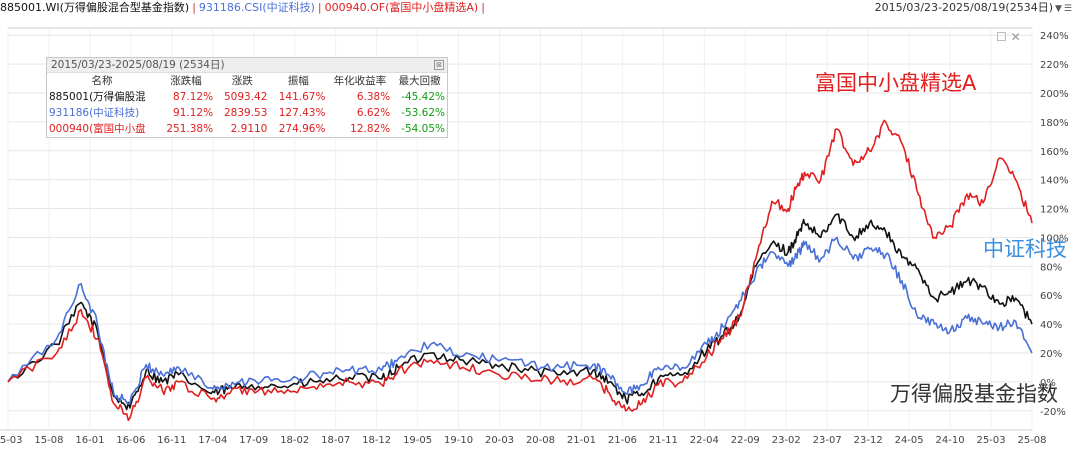 Image resolution: width=1080 pixels, height=449 pixels. Describe the element at coordinates (1008, 37) in the screenshot. I see `window-controls: ☐ ✕` at that location.